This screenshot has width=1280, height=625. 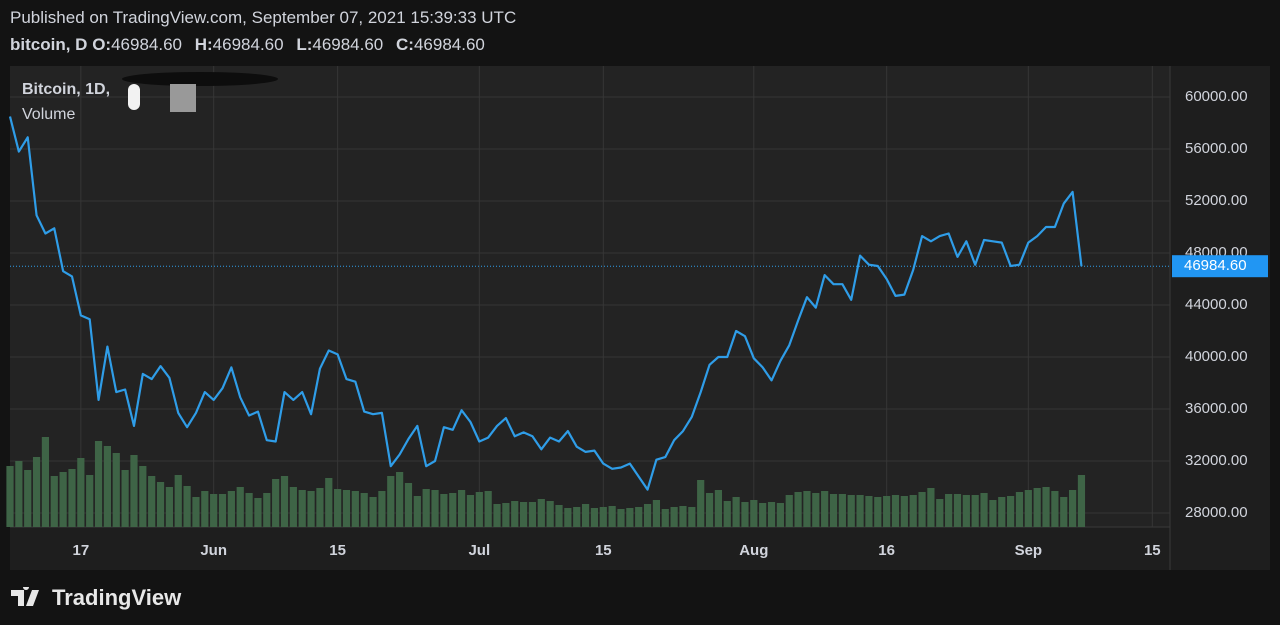 What do you see at coordinates (48, 114) in the screenshot?
I see `legend-volume: Volume` at bounding box center [48, 114].